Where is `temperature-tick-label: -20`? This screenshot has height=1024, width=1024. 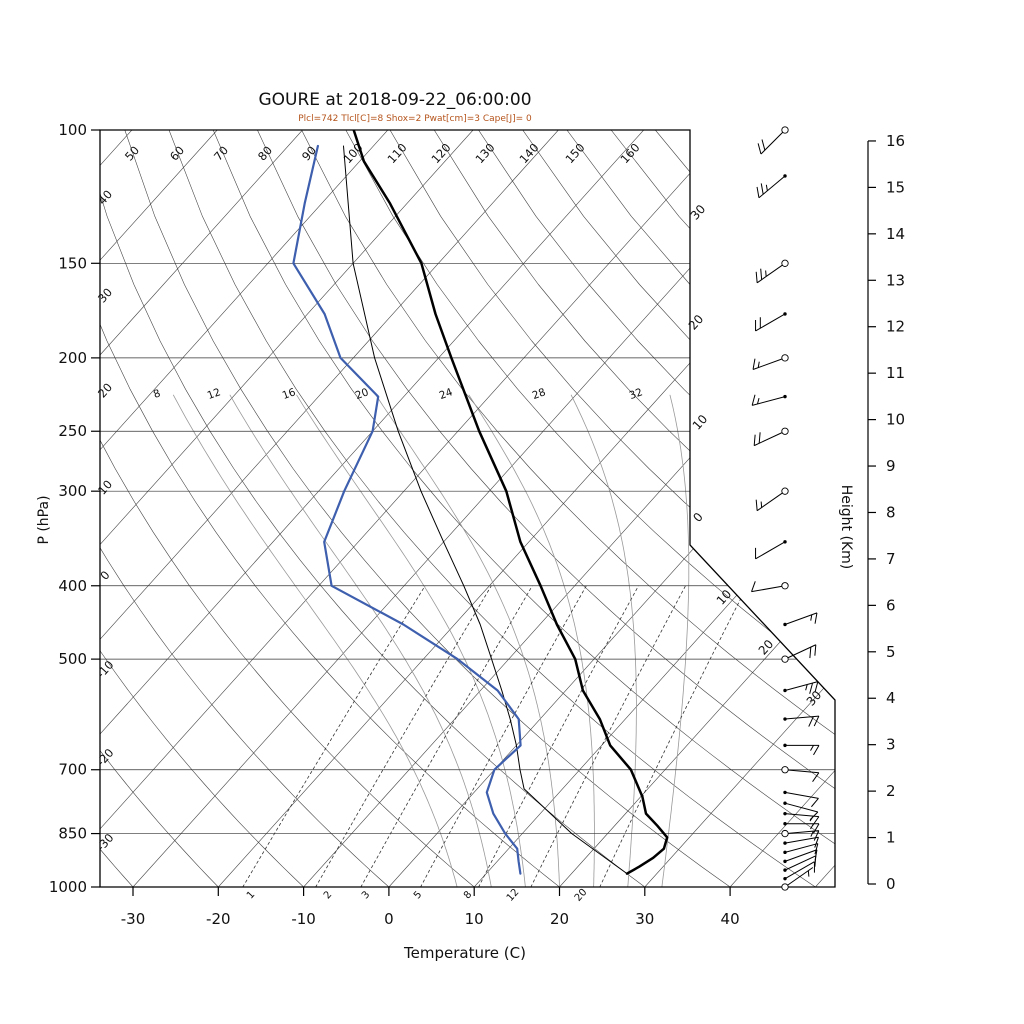 temperature-tick-label: -20 is located at coordinates (218, 919).